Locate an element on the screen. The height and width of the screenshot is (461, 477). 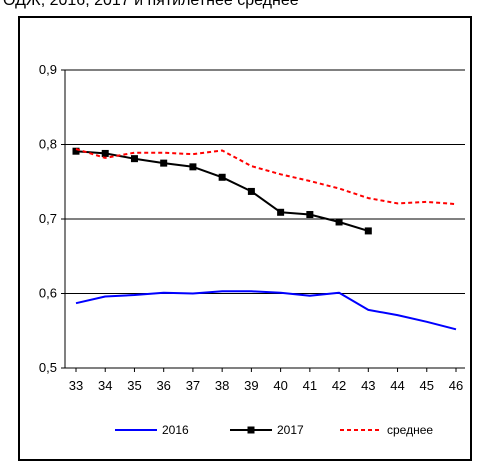
legend-label-среднее: среднее is located at coordinates (410, 430).